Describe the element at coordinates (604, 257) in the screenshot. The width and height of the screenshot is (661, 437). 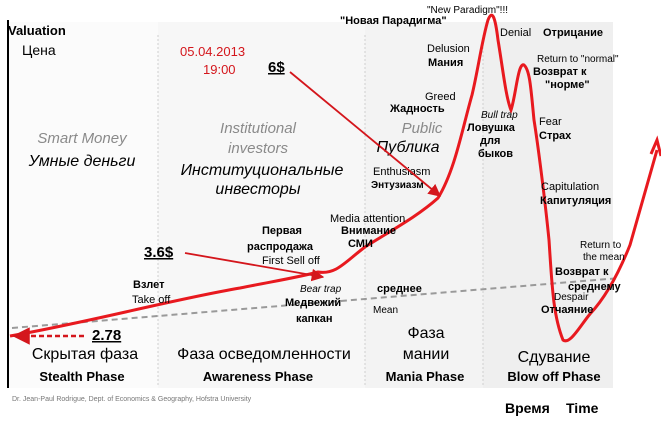
I see `return-mean-en-2: the mean` at that location.